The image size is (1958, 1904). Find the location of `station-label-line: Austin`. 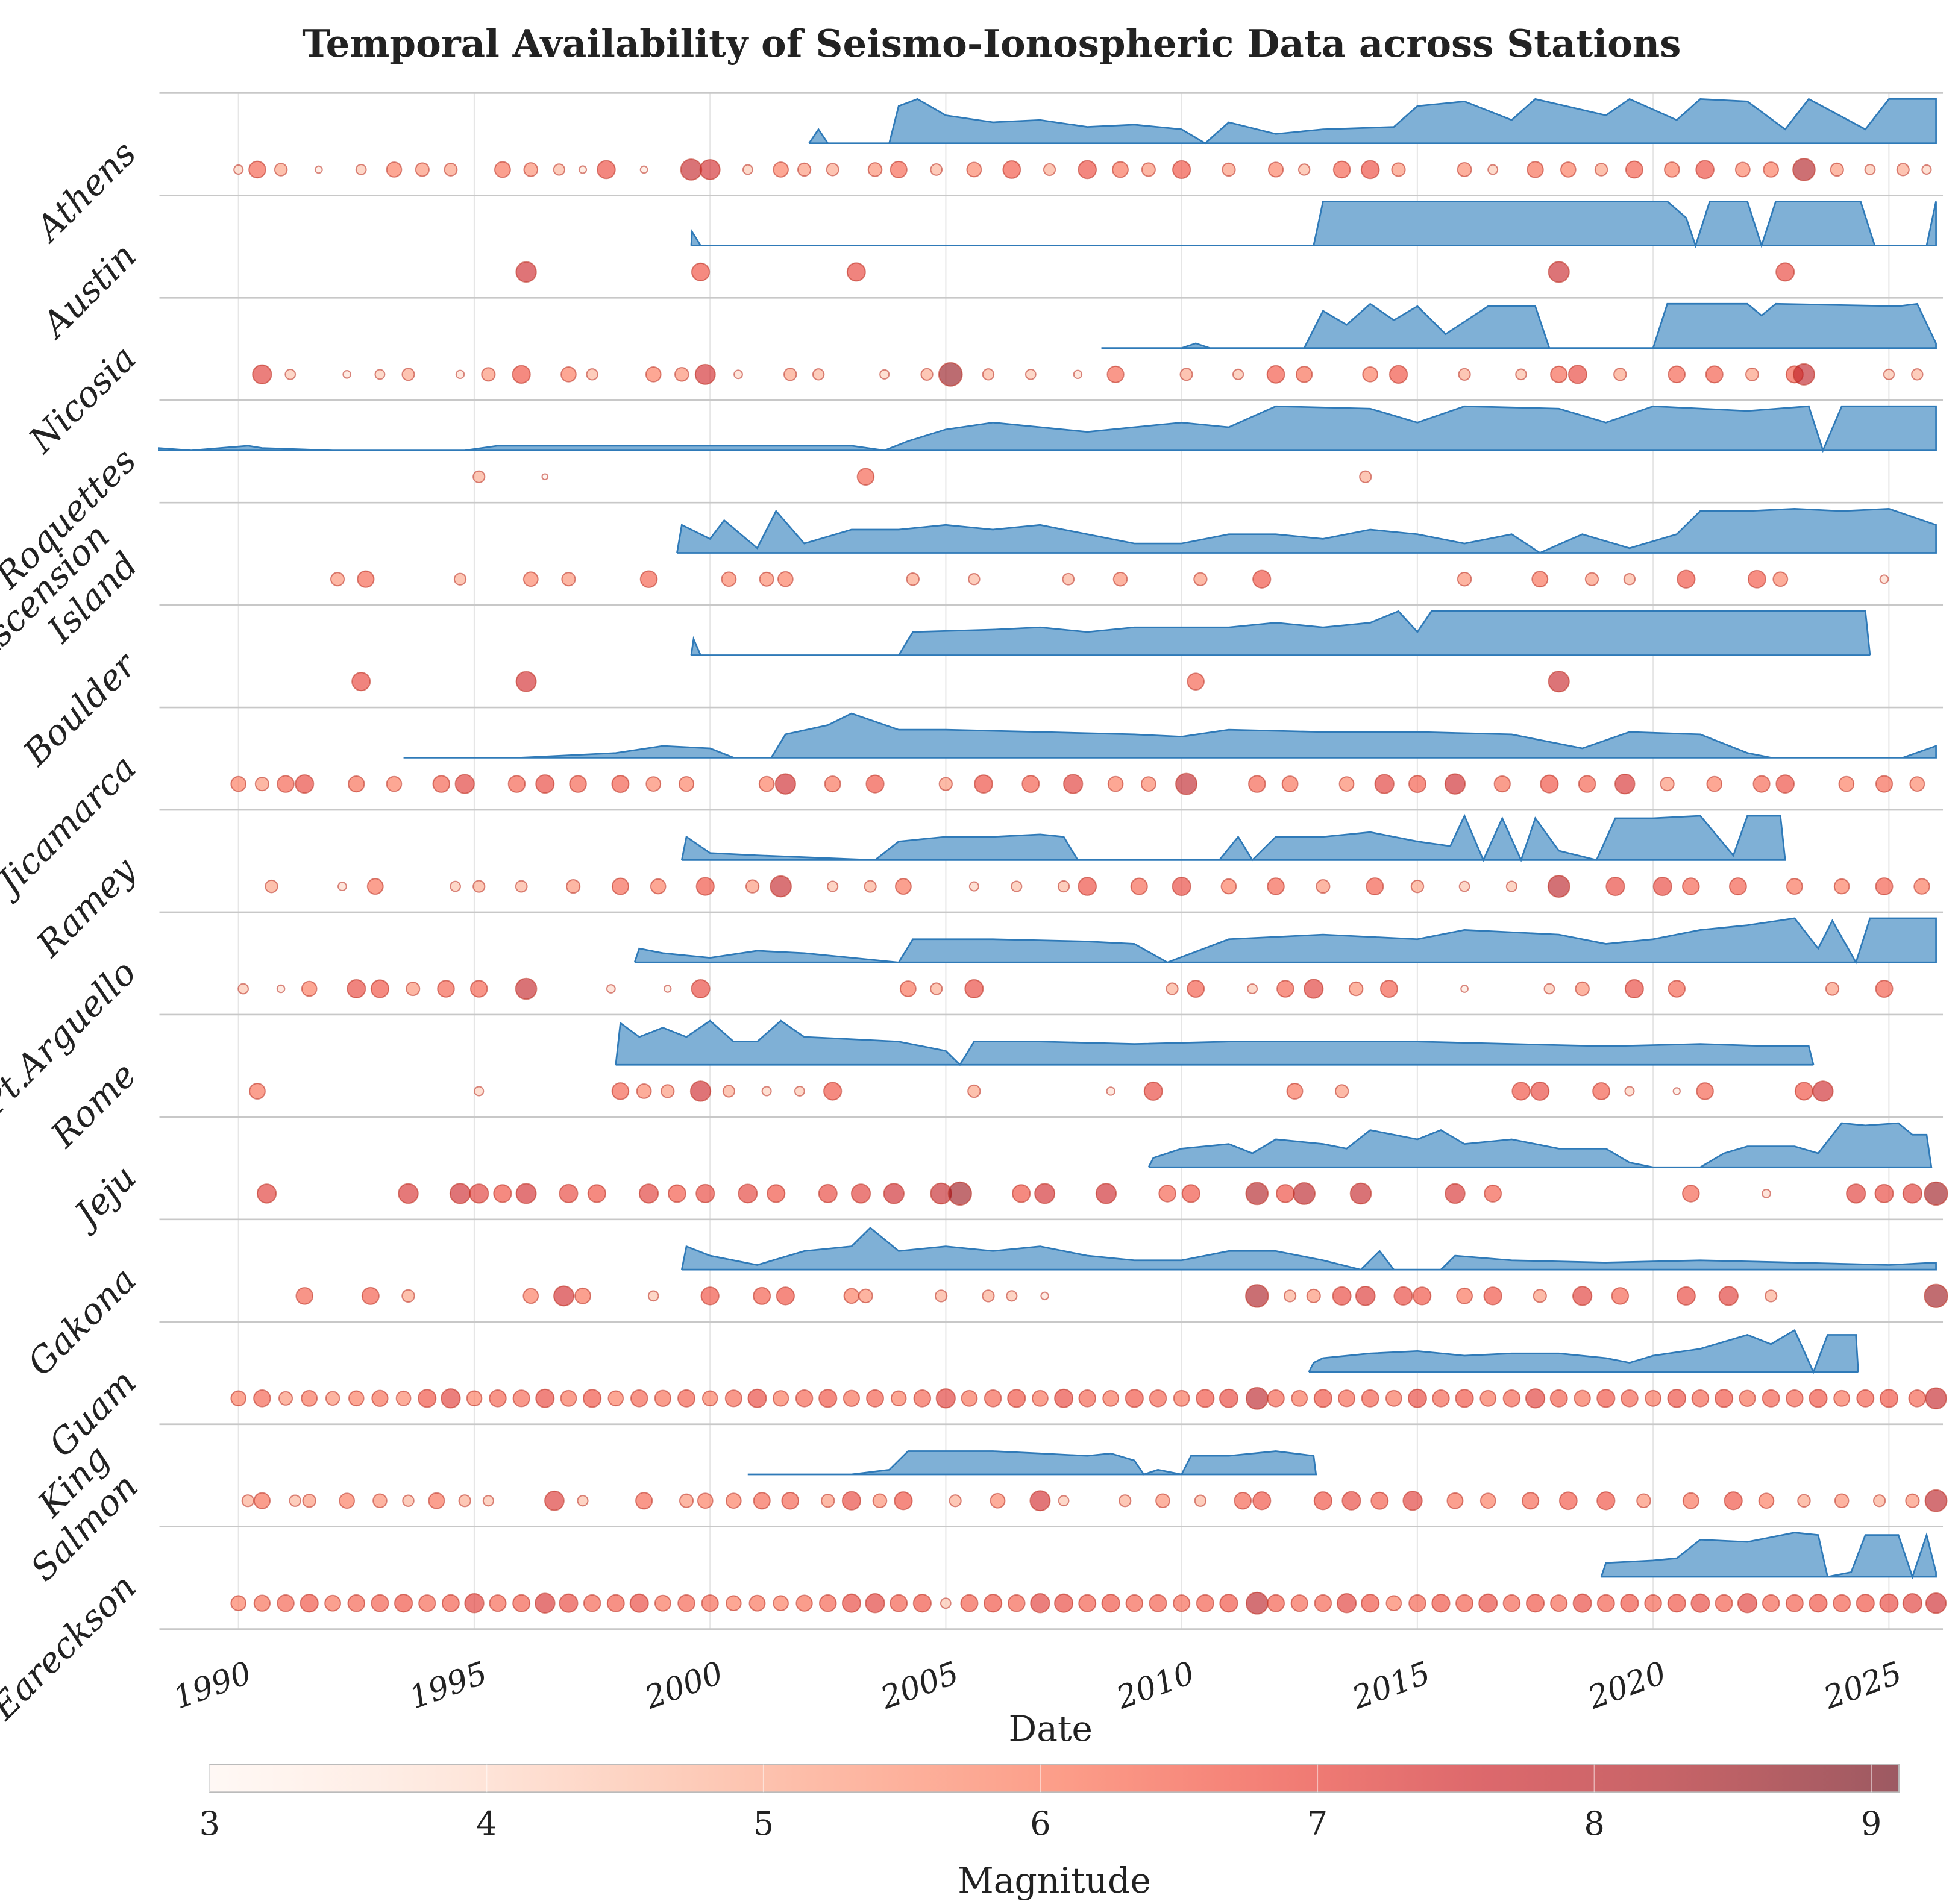

station-label-line: Austin is located at coordinates (88, 290).